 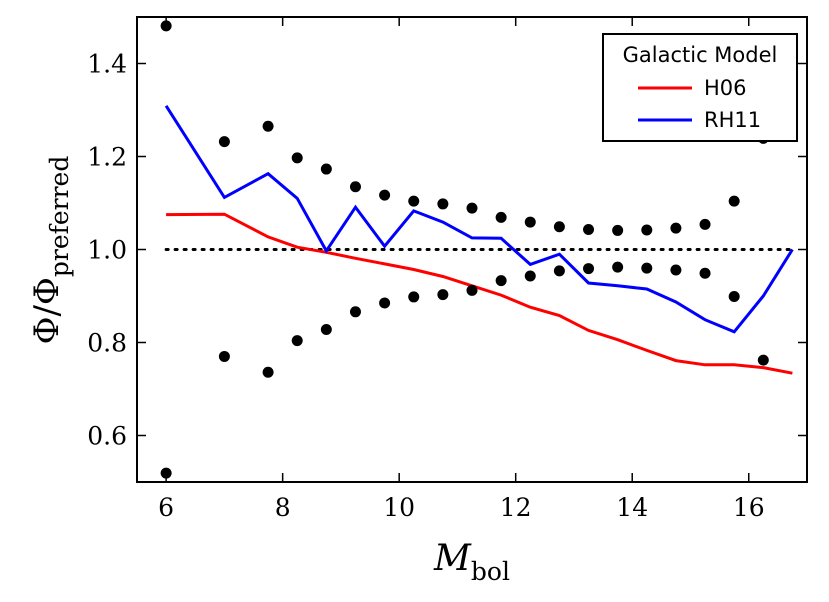 What do you see at coordinates (166, 507) in the screenshot?
I see `x-tick-label: 6` at bounding box center [166, 507].